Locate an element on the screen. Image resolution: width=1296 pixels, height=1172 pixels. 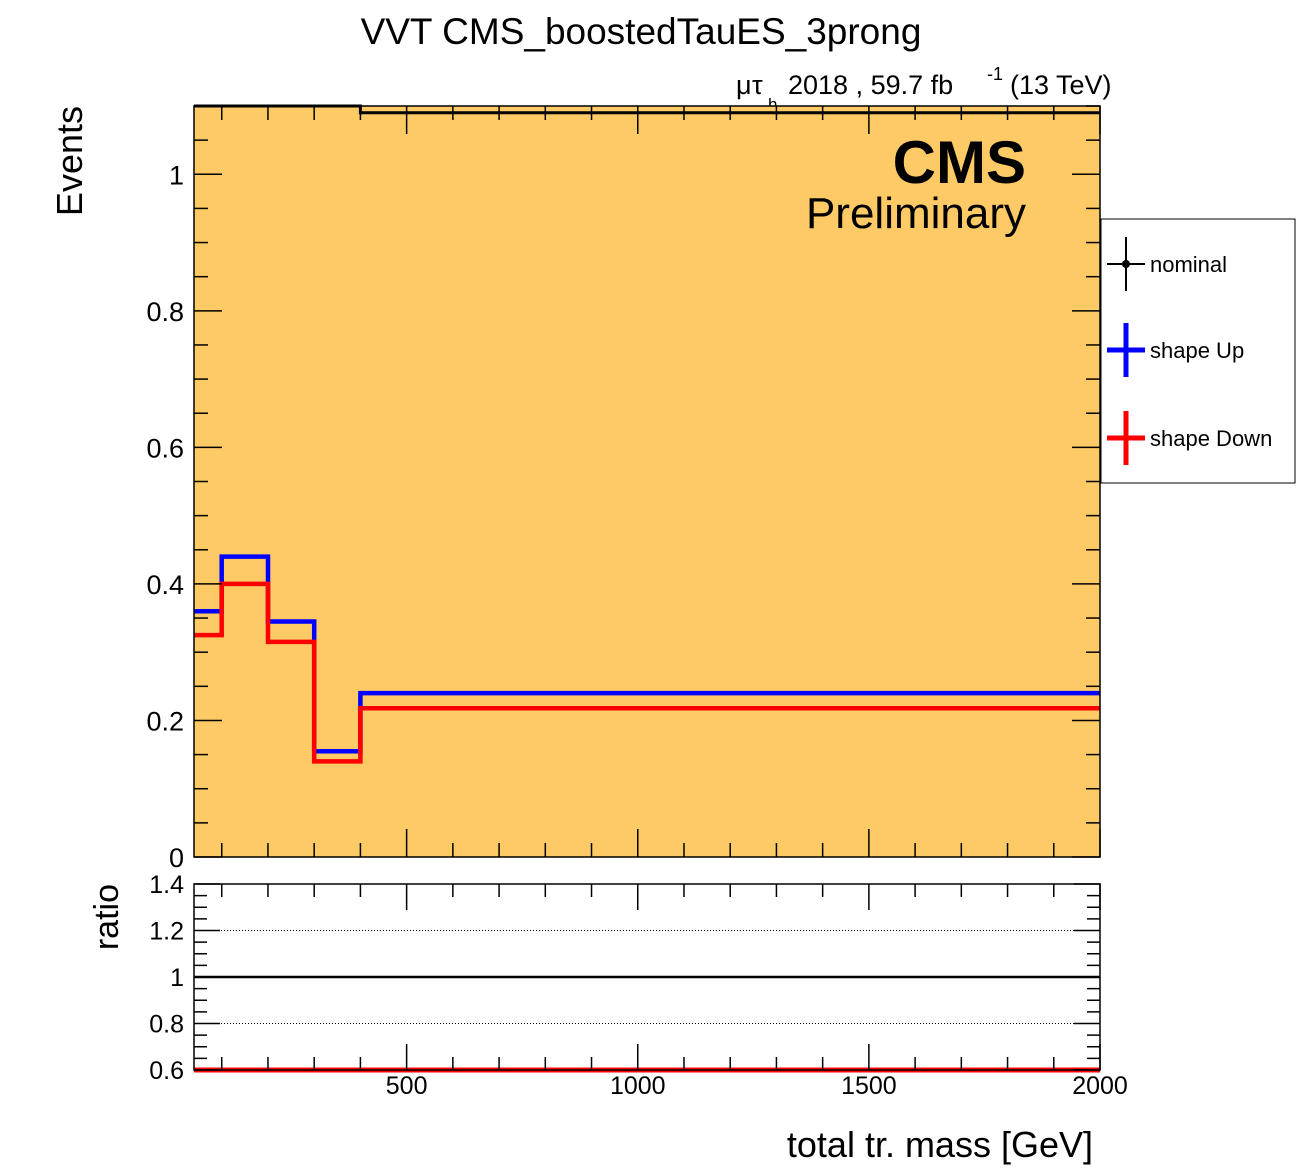
ratio-gridlines is located at coordinates (647, 977).